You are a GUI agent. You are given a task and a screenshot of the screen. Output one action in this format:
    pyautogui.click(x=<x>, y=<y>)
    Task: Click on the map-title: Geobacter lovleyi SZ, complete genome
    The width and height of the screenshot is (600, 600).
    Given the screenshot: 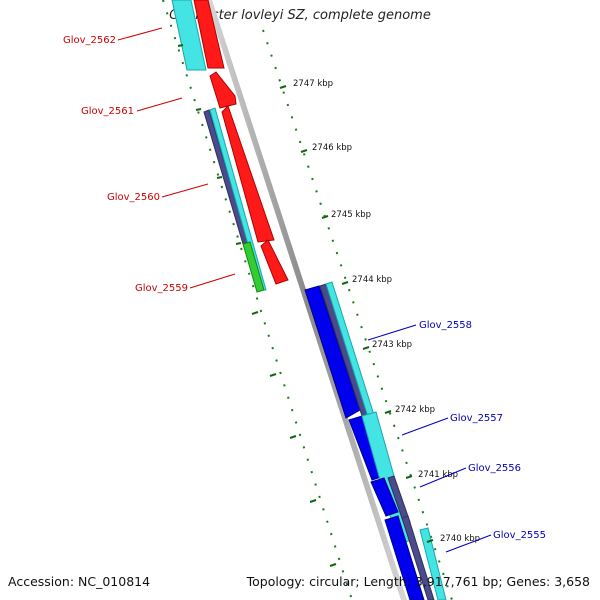 What is the action you would take?
    pyautogui.click(x=300, y=15)
    